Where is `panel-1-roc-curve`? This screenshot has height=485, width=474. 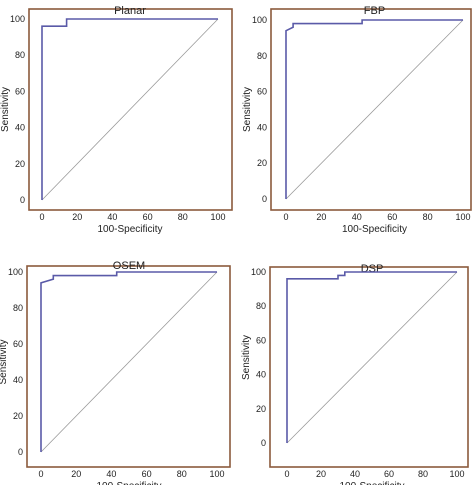 panel-1-roc-curve is located at coordinates (129, 109).